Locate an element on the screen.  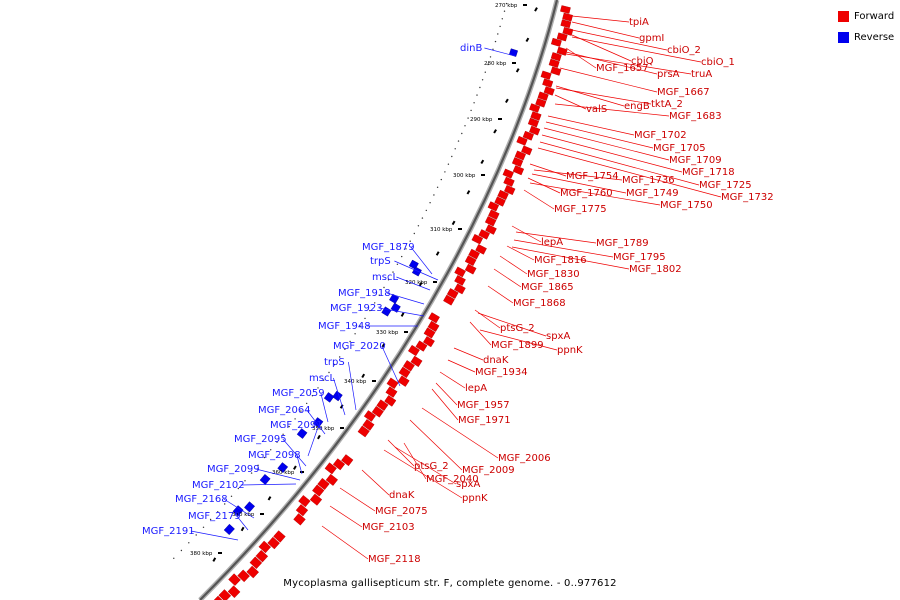
forward-gene-label: MGF_1657 is located at coordinates (622, 68).